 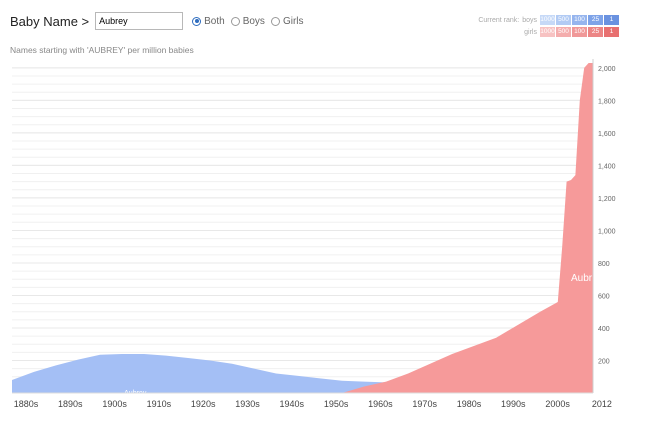 What do you see at coordinates (604, 329) in the screenshot?
I see `y-tick-label: 400` at bounding box center [604, 329].